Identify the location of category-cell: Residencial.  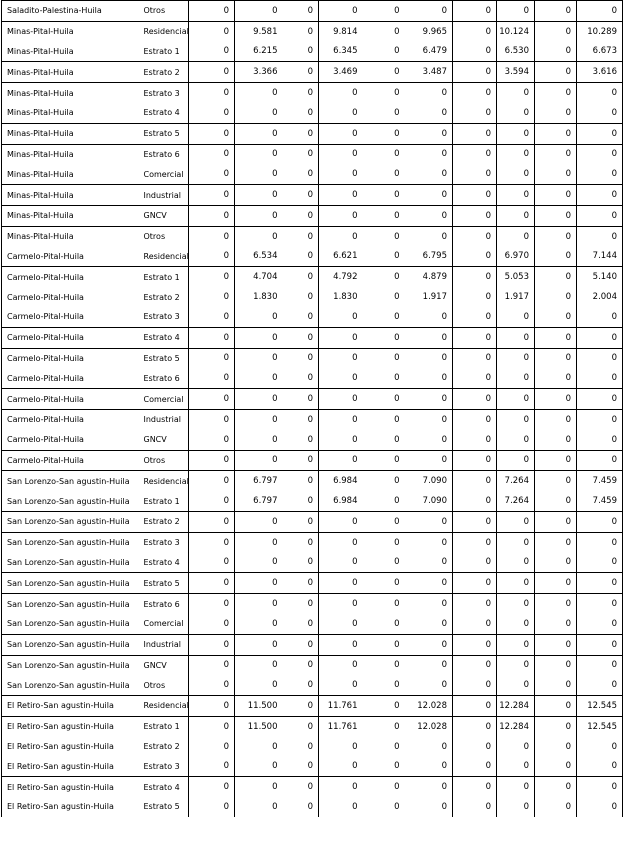
(163, 706).